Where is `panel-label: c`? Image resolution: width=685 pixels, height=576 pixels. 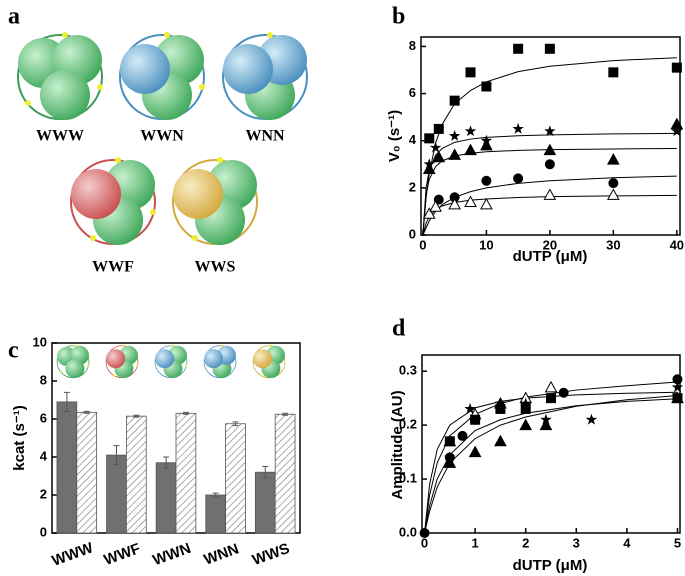
panel-label: c is located at coordinates (13, 351).